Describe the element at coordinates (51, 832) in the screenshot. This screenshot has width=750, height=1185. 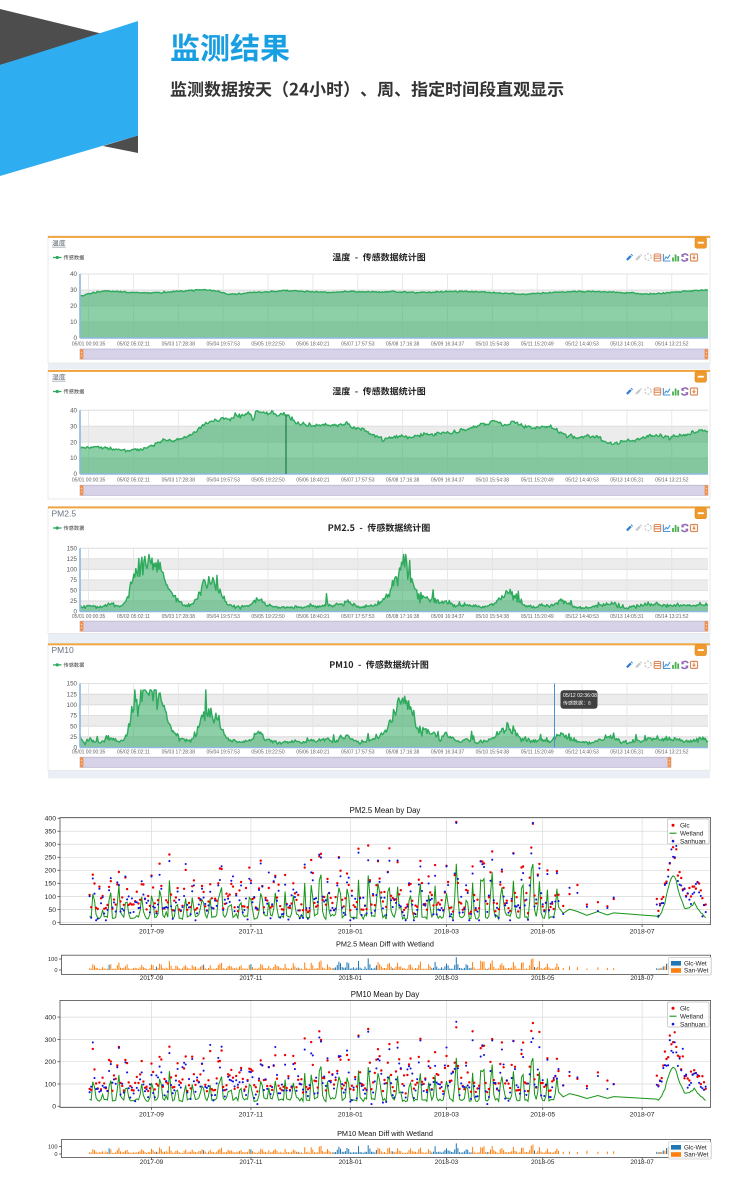
I see `svg-text: 350` at that location.